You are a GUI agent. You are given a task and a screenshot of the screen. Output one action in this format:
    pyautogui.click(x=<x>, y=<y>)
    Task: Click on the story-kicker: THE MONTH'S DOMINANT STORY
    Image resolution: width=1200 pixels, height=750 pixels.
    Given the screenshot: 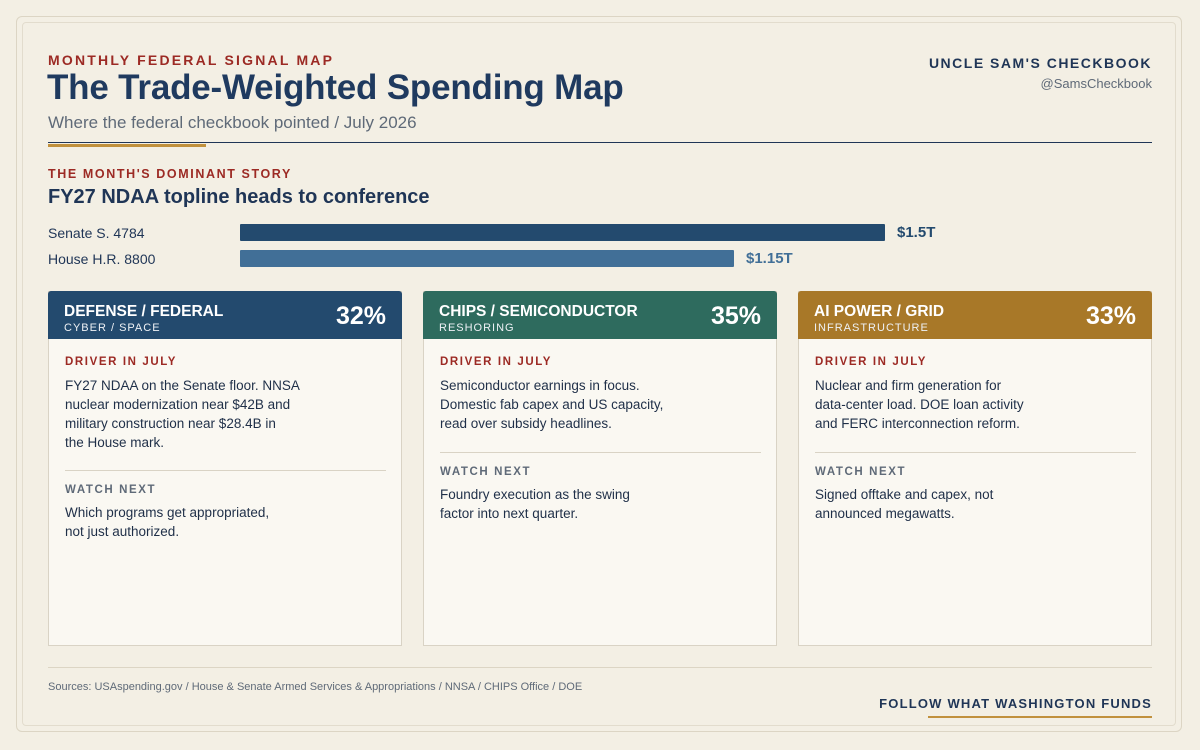 What is the action you would take?
    pyautogui.click(x=170, y=174)
    